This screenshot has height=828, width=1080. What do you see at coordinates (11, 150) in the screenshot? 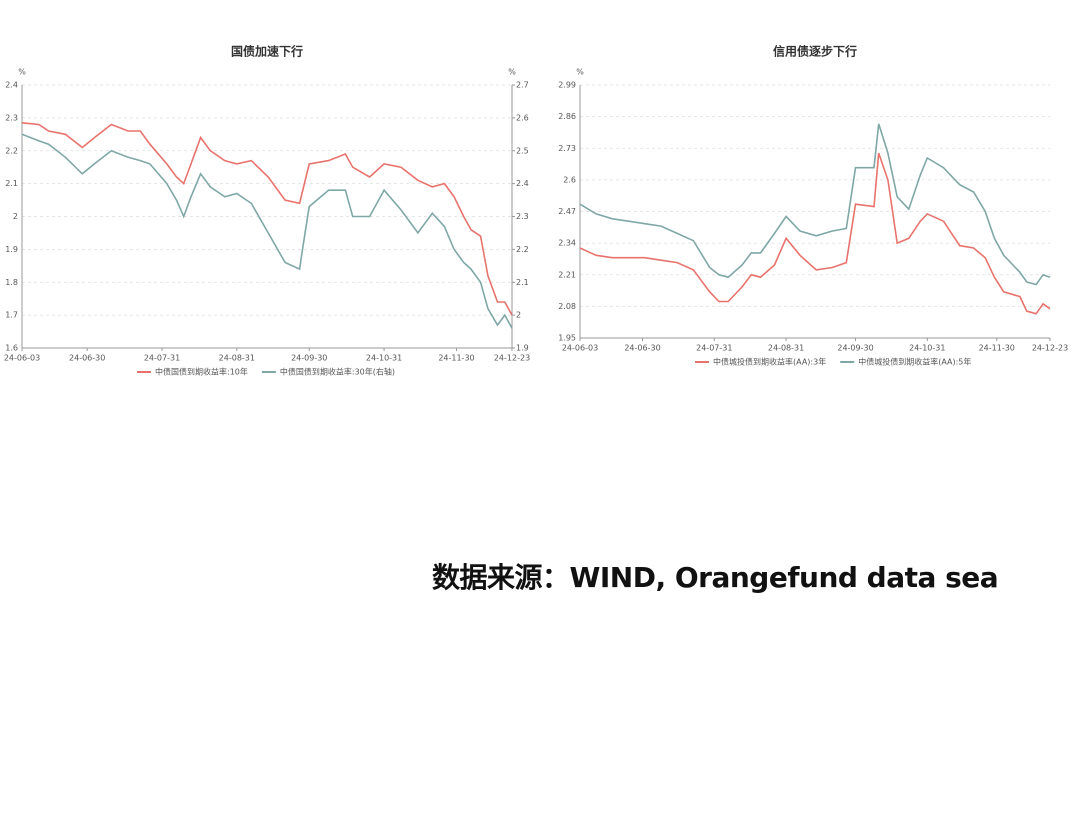
I see `y-tick-label: 2.2` at bounding box center [11, 150].